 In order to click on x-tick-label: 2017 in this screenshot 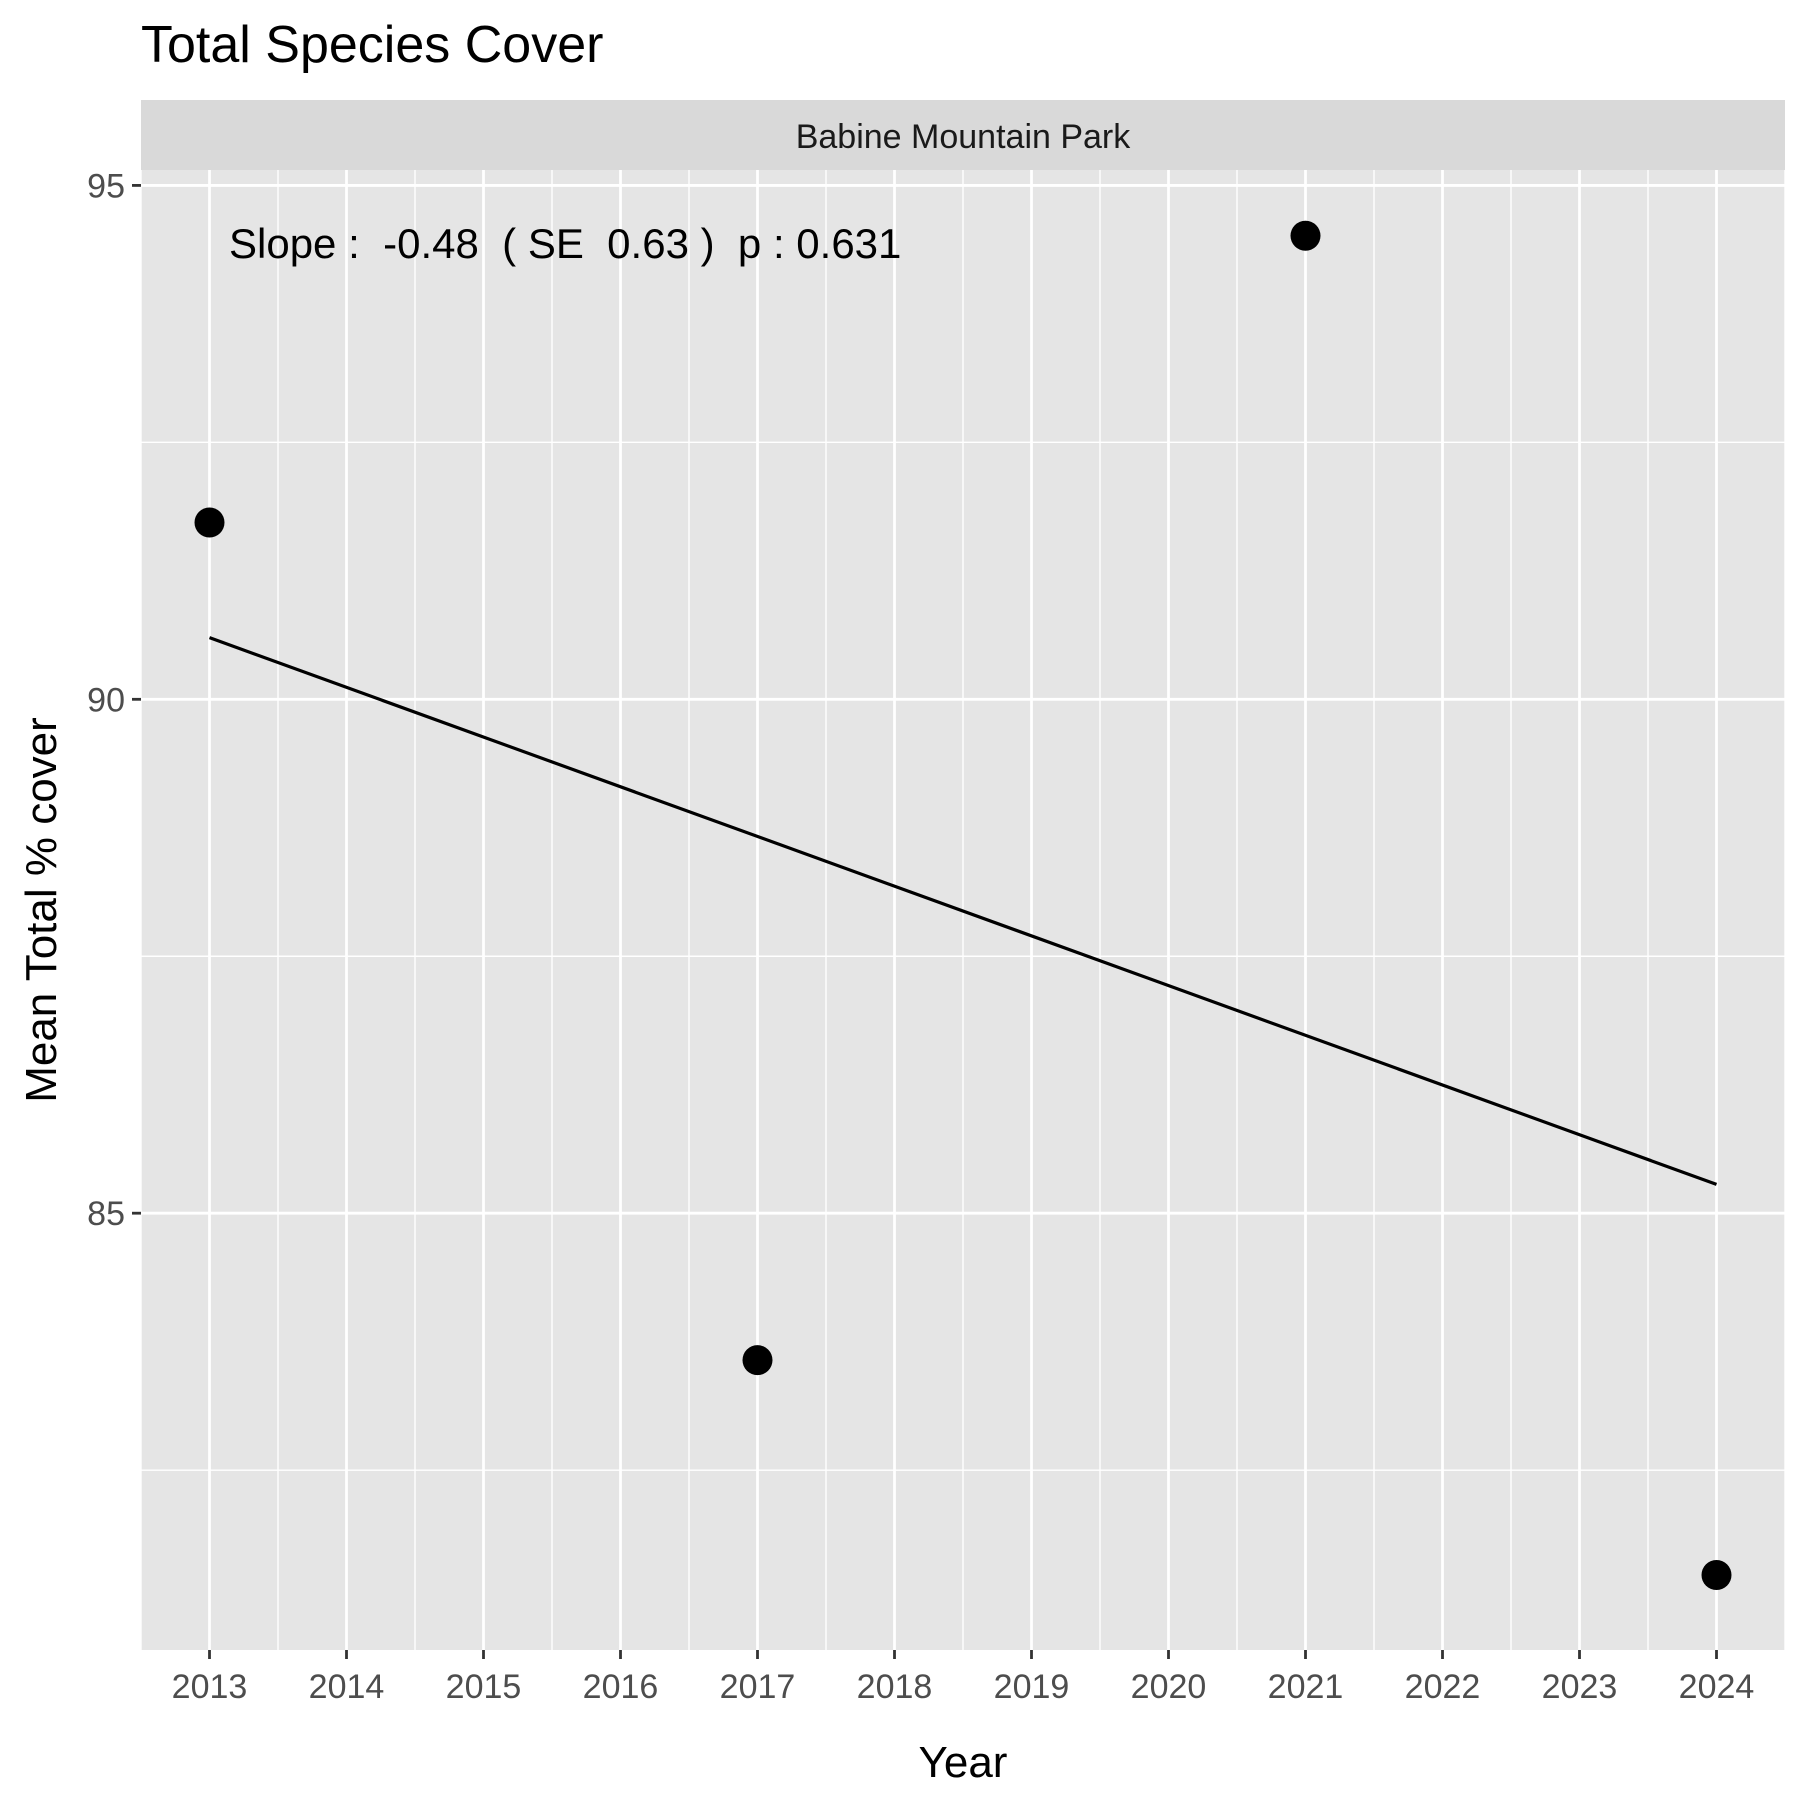, I will do `click(758, 1687)`.